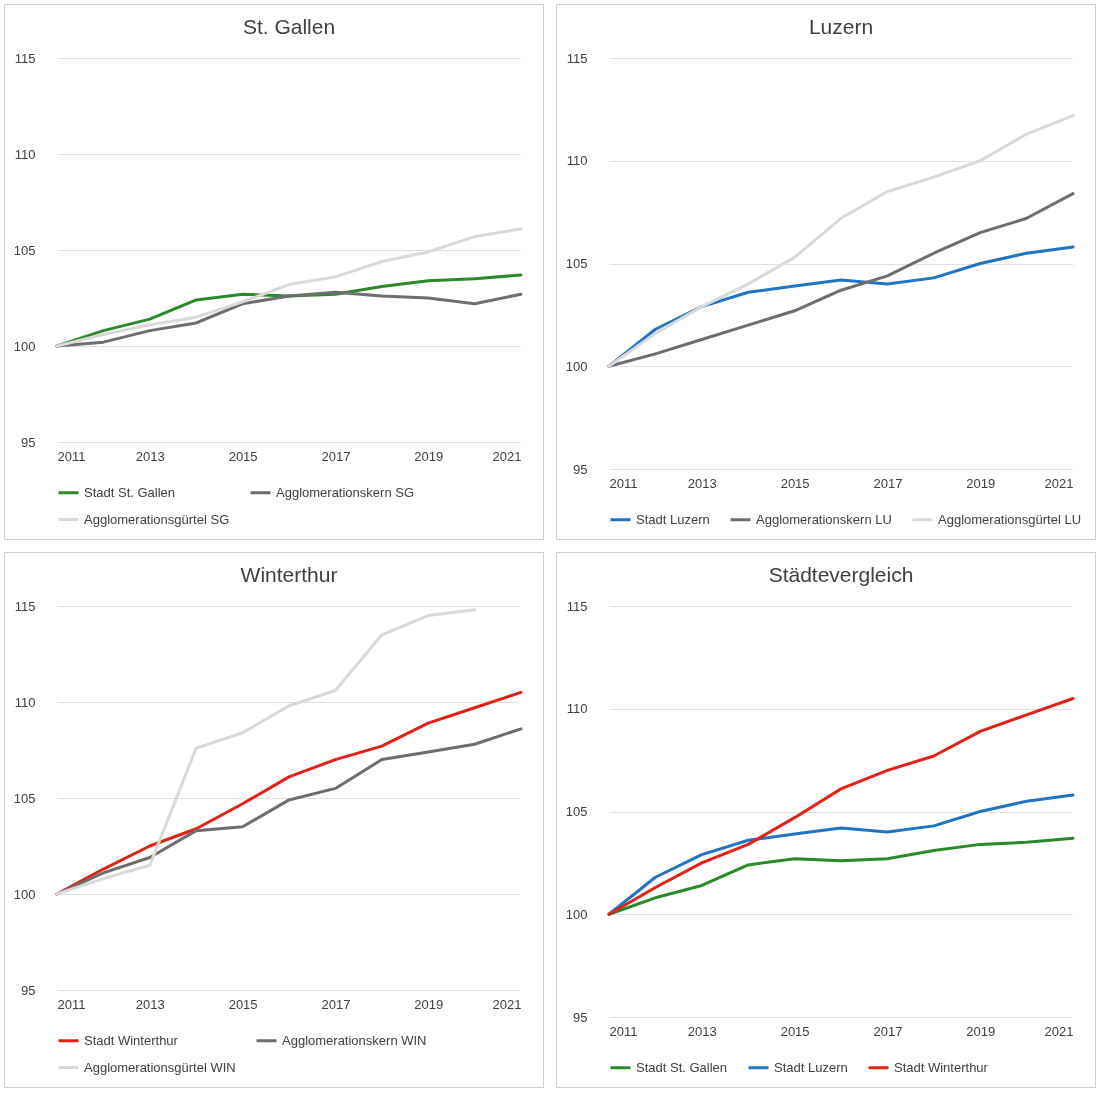  I want to click on legend-label: Agglomerationskern LU, so click(824, 519).